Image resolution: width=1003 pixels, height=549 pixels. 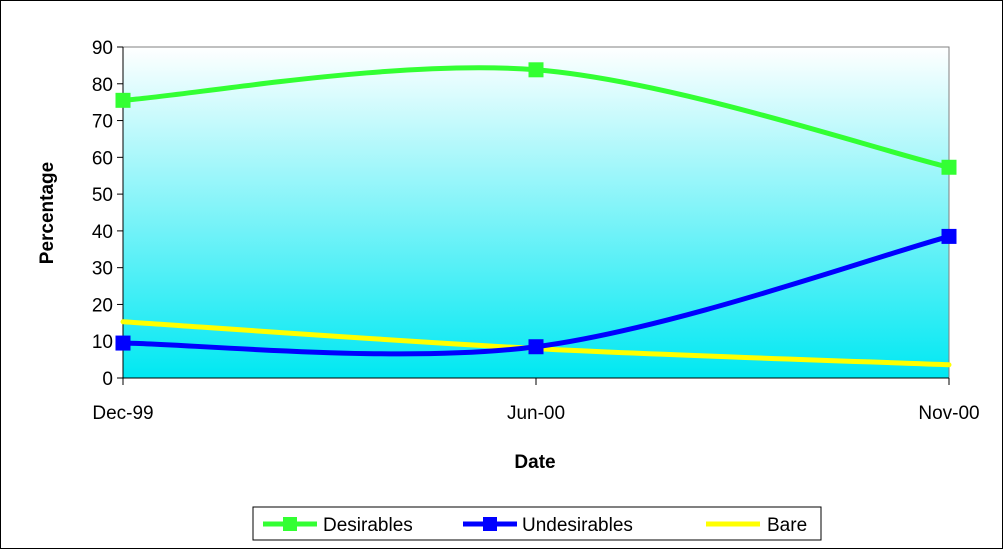 I want to click on legend: Desirables Undesirables Bare, so click(x=537, y=523).